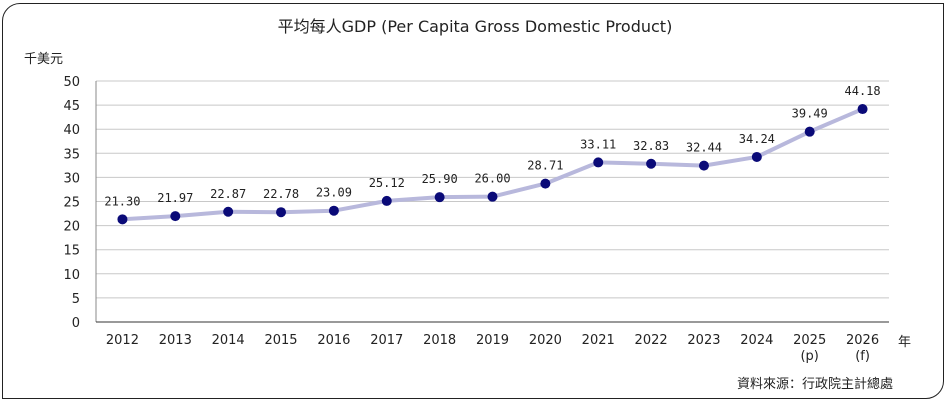 This screenshot has height=406, width=950. I want to click on x-tick-label: (f), so click(862, 356).